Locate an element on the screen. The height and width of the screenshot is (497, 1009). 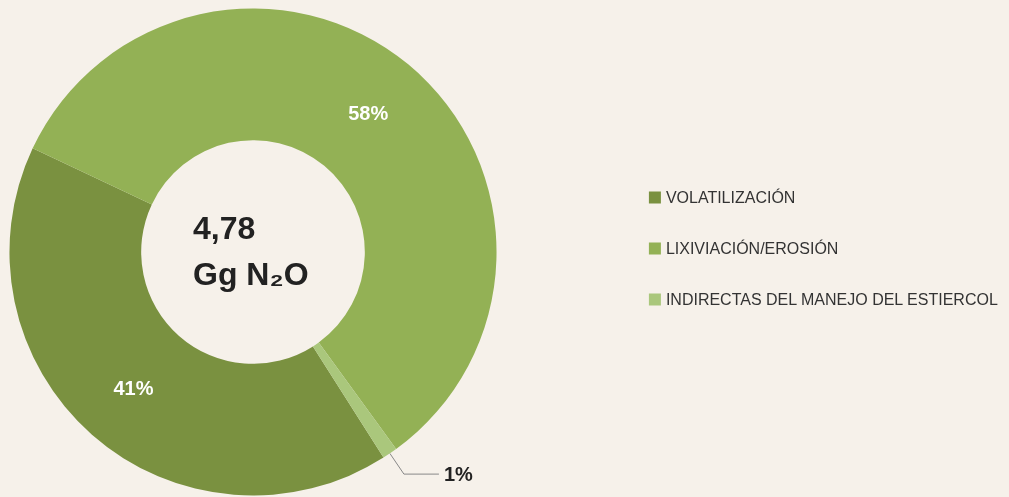
data-label: 41% is located at coordinates (133, 387).